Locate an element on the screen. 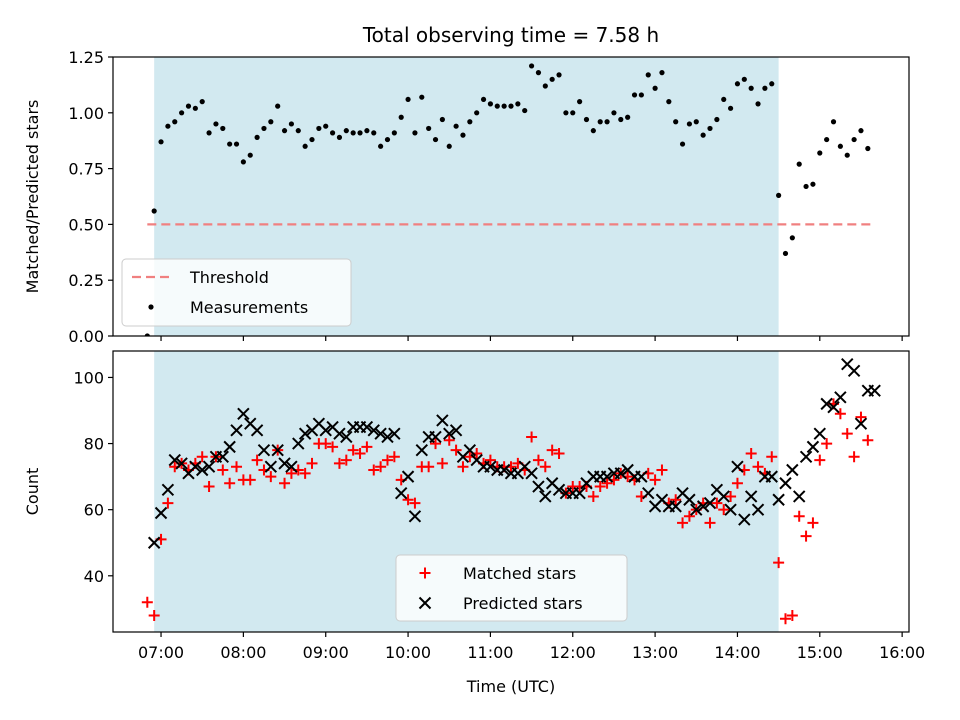  y-tick-label: 0.75 is located at coordinates (86, 169).